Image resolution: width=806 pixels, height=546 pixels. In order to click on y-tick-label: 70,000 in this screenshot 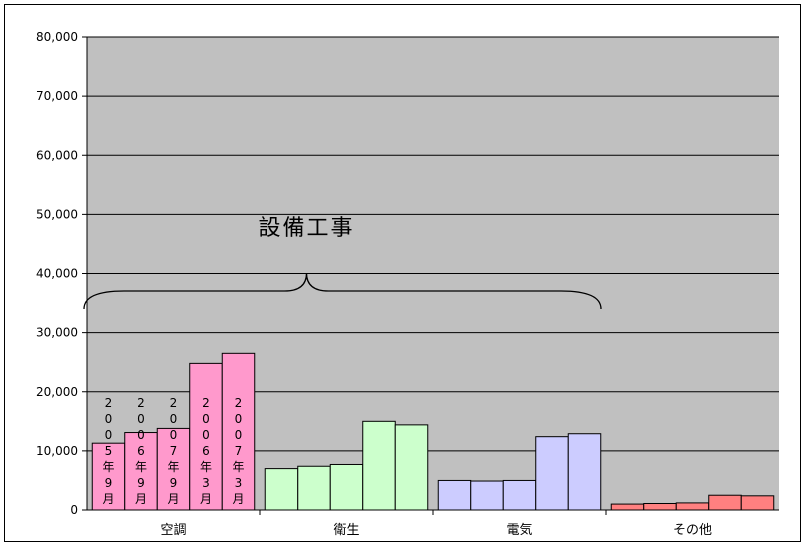, I will do `click(57, 96)`.